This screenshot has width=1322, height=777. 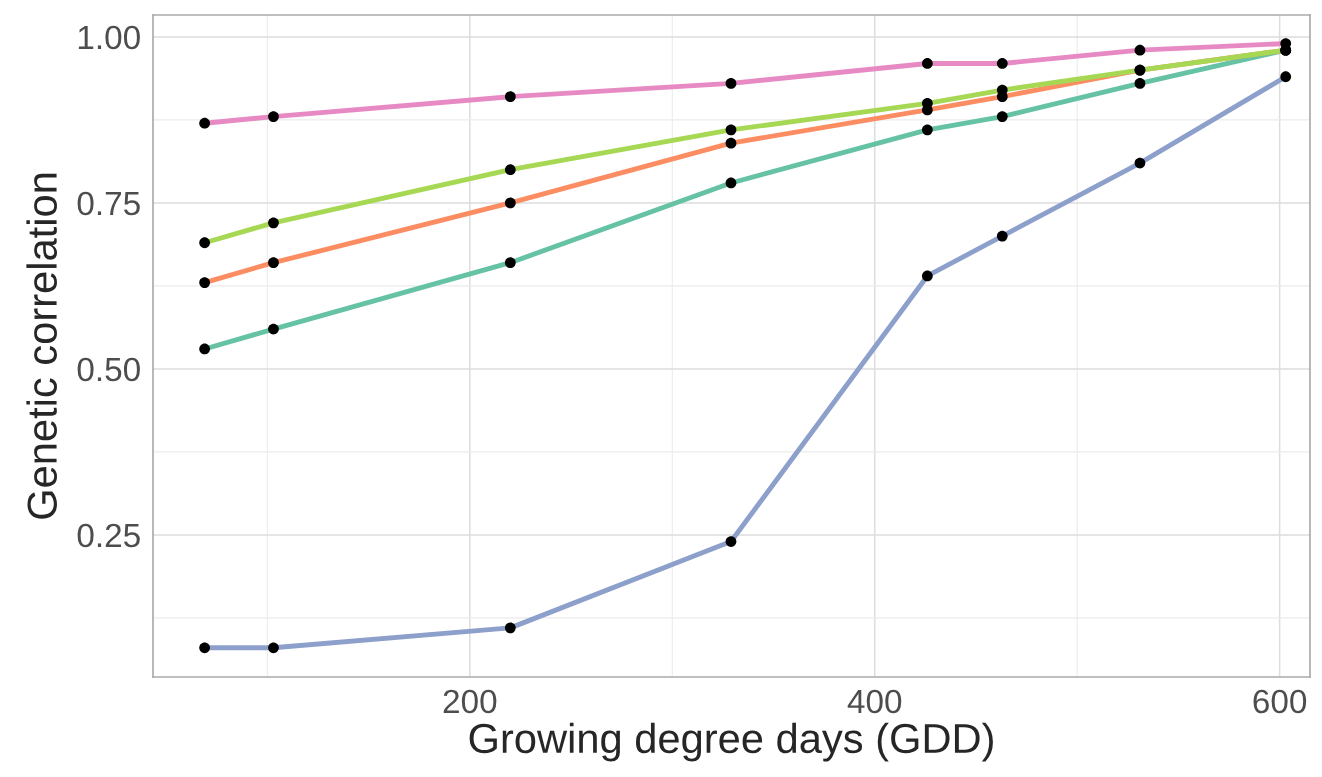 I want to click on x-axis-title: Growing degree days (GDD), so click(x=731, y=742).